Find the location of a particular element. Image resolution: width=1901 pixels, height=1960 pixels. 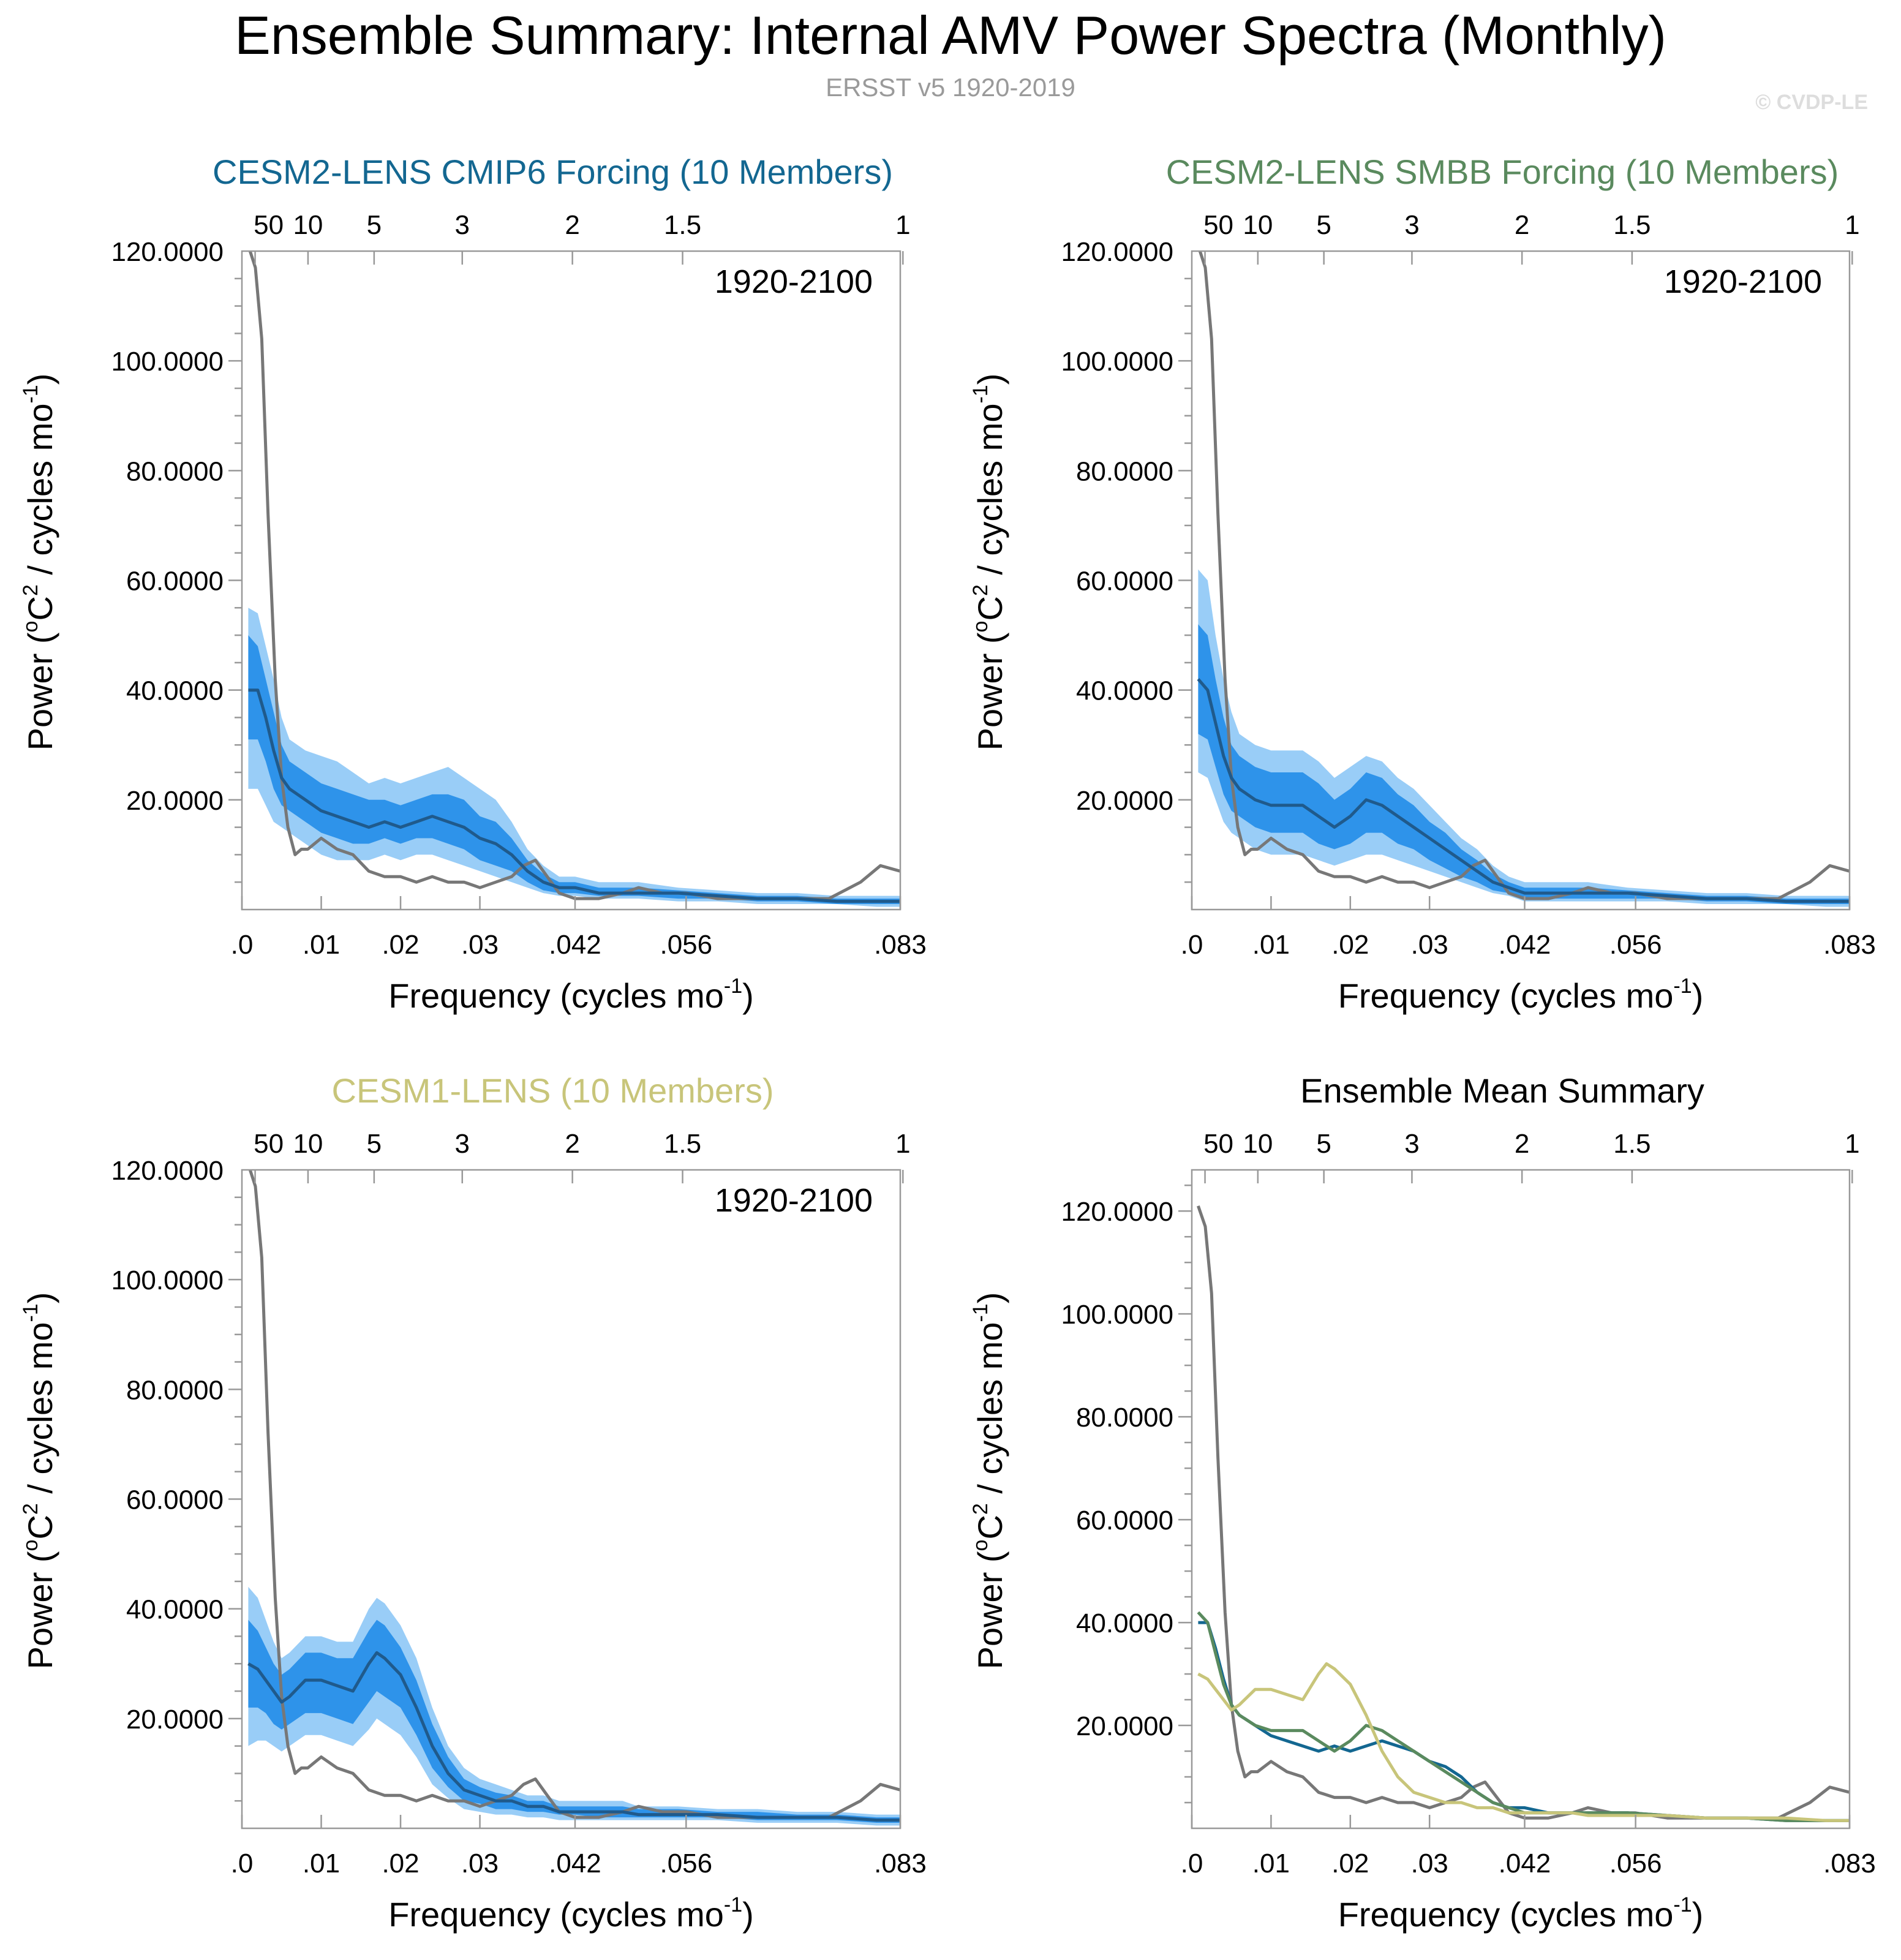

watermark: © CVDP-LE is located at coordinates (1812, 103).